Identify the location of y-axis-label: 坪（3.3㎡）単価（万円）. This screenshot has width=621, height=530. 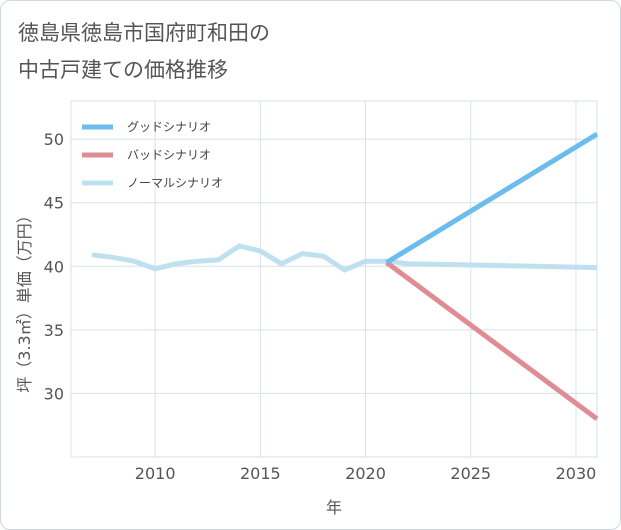
(24, 299).